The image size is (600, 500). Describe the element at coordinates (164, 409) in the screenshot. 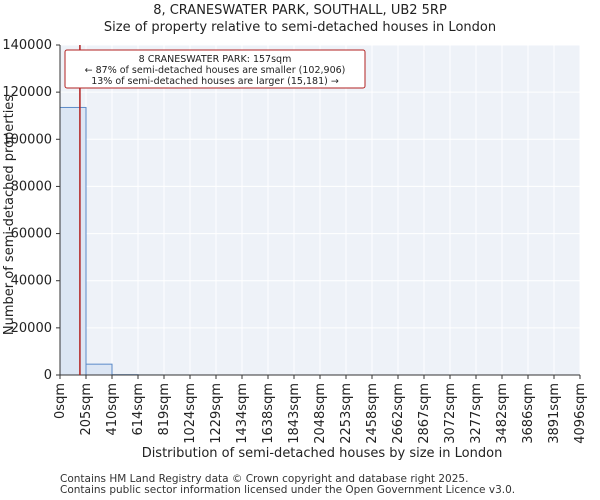

I see `x-tick-label: 819sqm` at that location.